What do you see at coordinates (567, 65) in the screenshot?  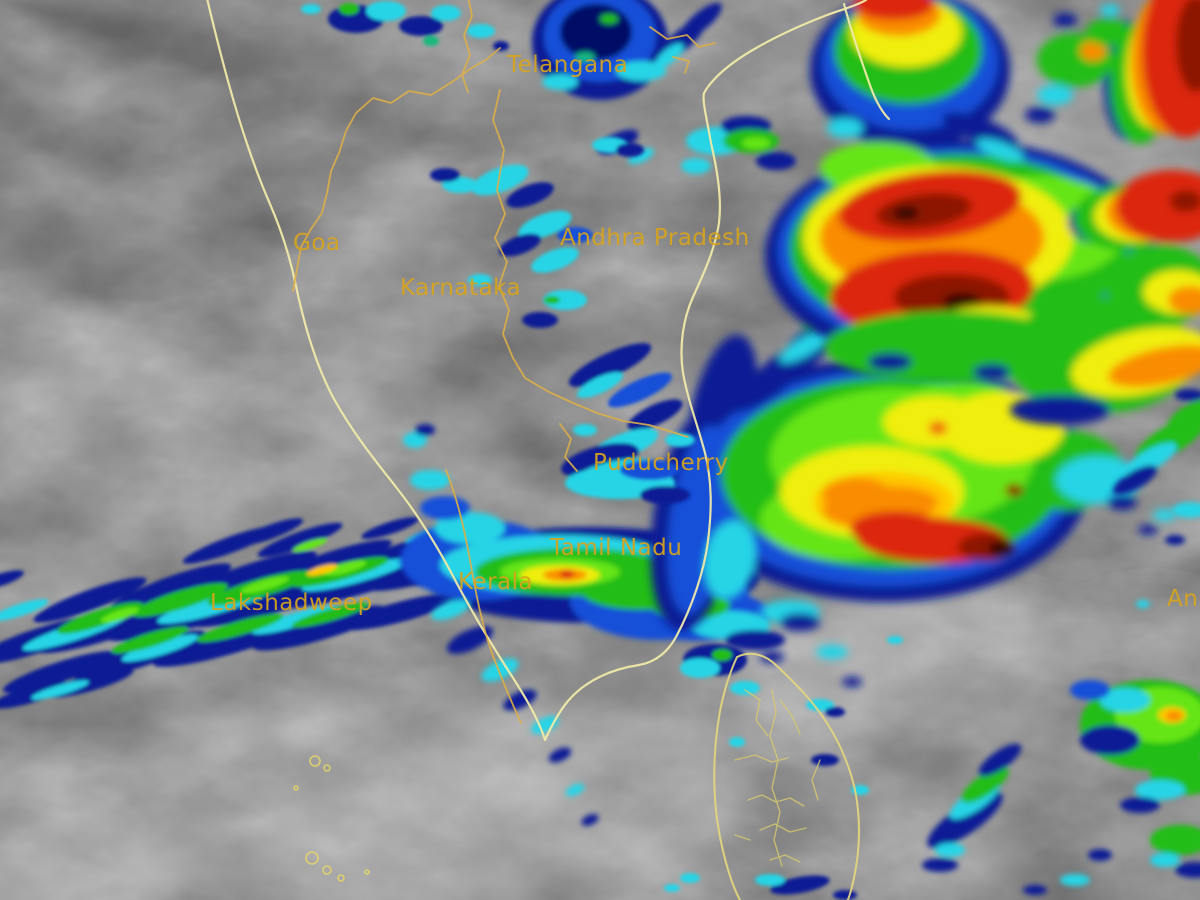 I see `map-label-telangana: Telangana` at bounding box center [567, 65].